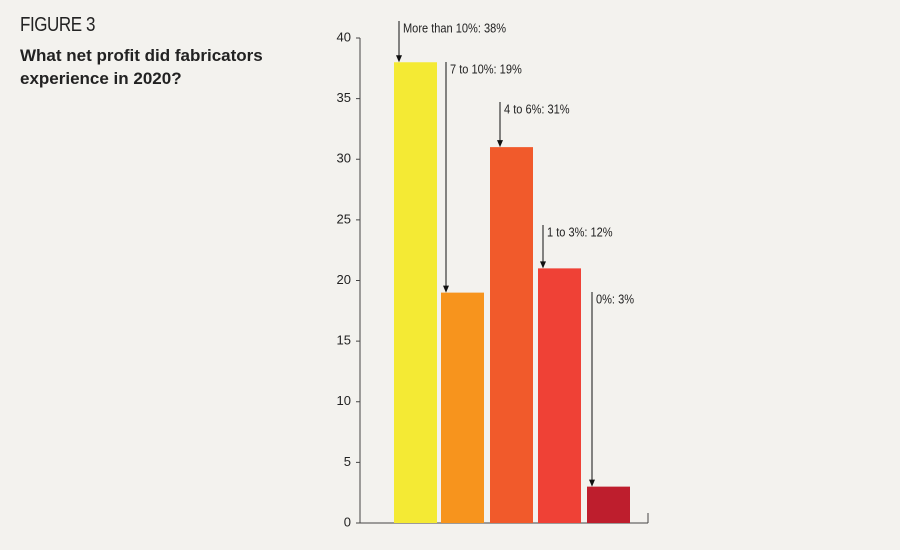  What do you see at coordinates (344, 158) in the screenshot?
I see `y-tick-label: 30` at bounding box center [344, 158].